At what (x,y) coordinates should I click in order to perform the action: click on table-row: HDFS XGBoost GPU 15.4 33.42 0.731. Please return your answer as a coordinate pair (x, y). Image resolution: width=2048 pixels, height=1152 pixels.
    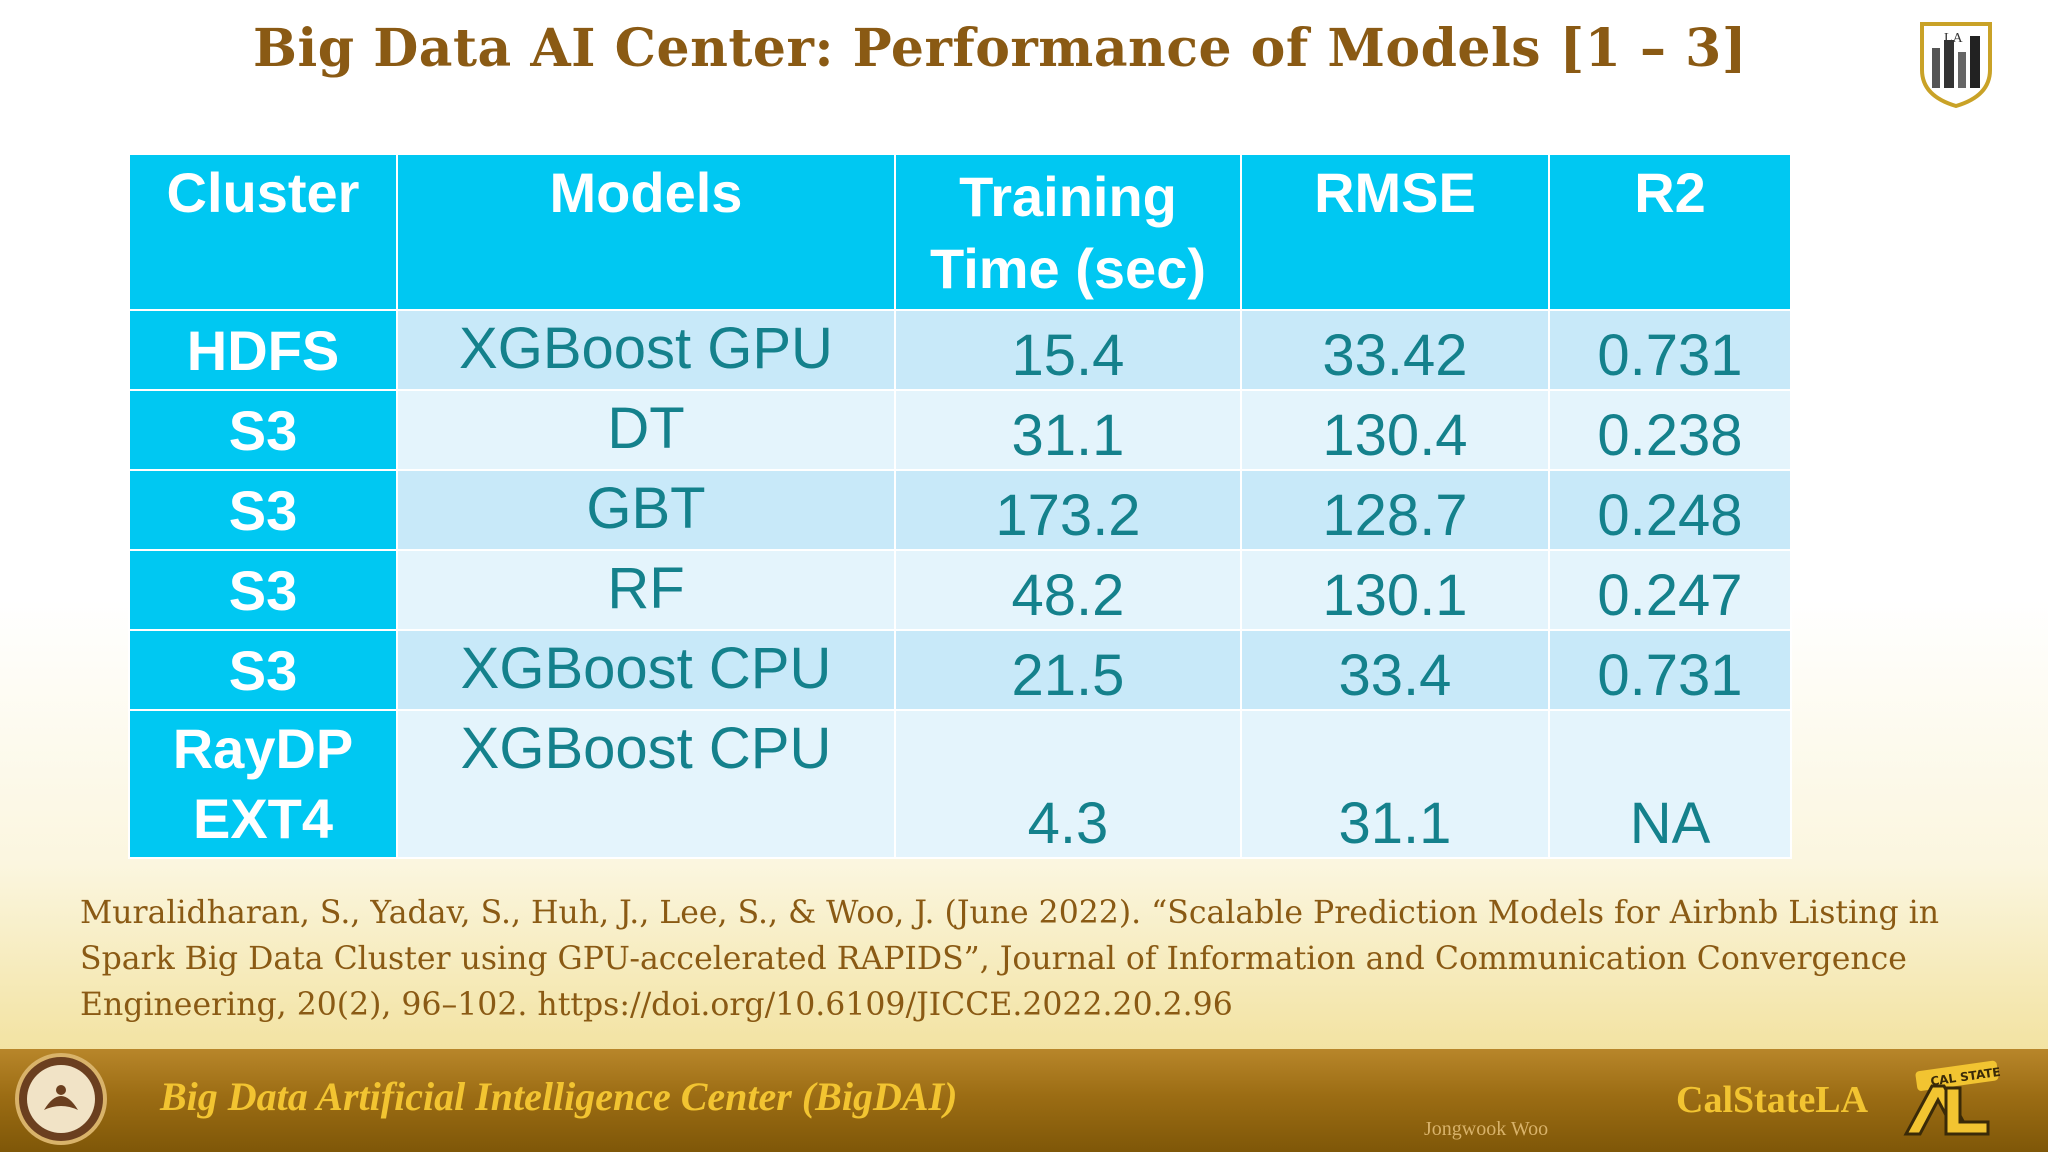
    Looking at the image, I should click on (960, 350).